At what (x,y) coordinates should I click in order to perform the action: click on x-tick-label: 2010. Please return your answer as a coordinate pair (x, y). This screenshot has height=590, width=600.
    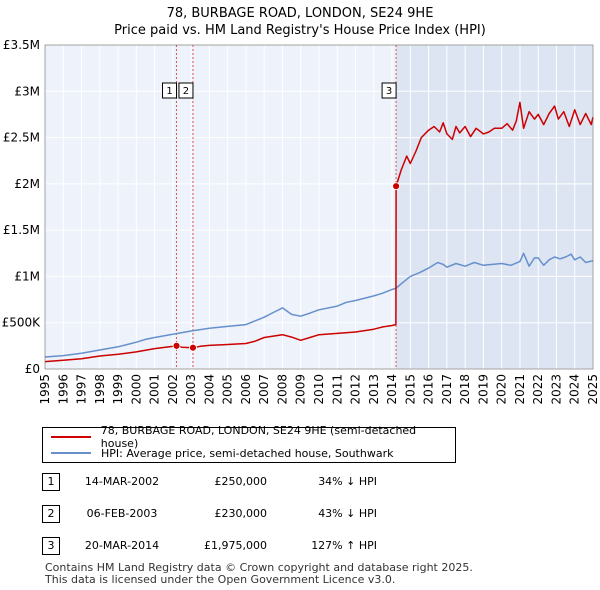
    Looking at the image, I should click on (319, 389).